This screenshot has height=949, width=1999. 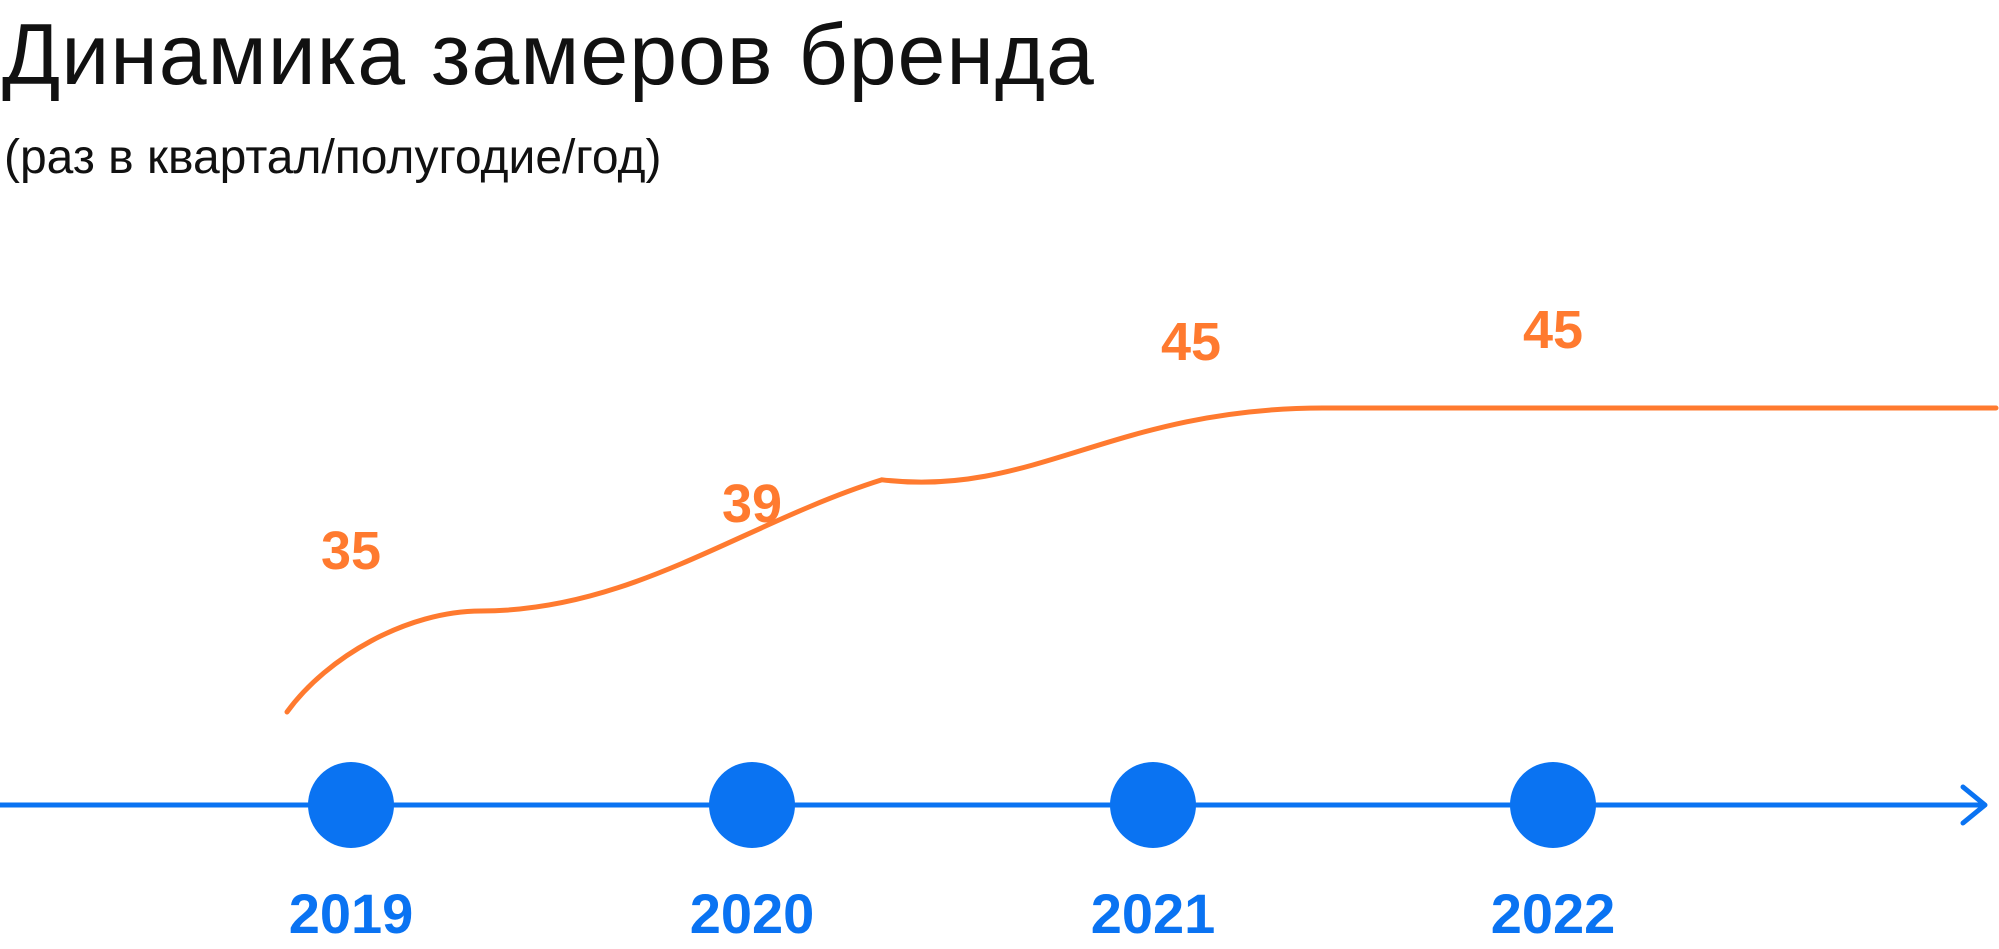 I want to click on axis-points, so click(x=952, y=805).